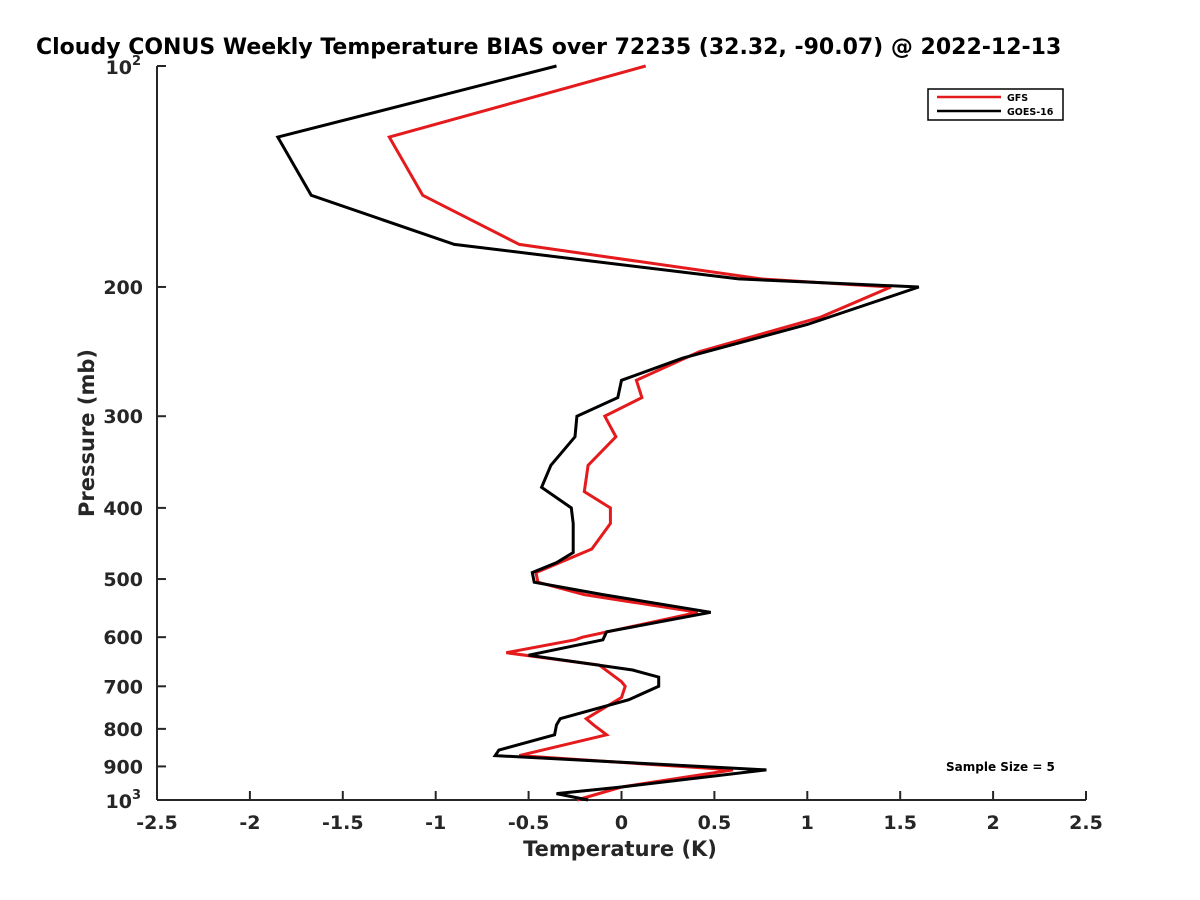 Image resolution: width=1200 pixels, height=900 pixels. Describe the element at coordinates (123, 509) in the screenshot. I see `y-tick-label: 400` at that location.